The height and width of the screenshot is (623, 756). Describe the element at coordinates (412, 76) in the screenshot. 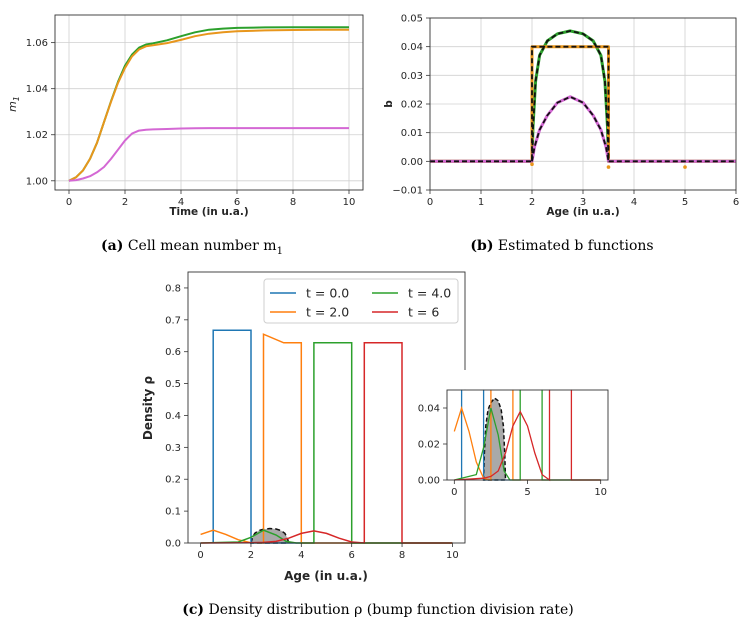

I see `panel-b-ytick-label: 0.03` at that location.